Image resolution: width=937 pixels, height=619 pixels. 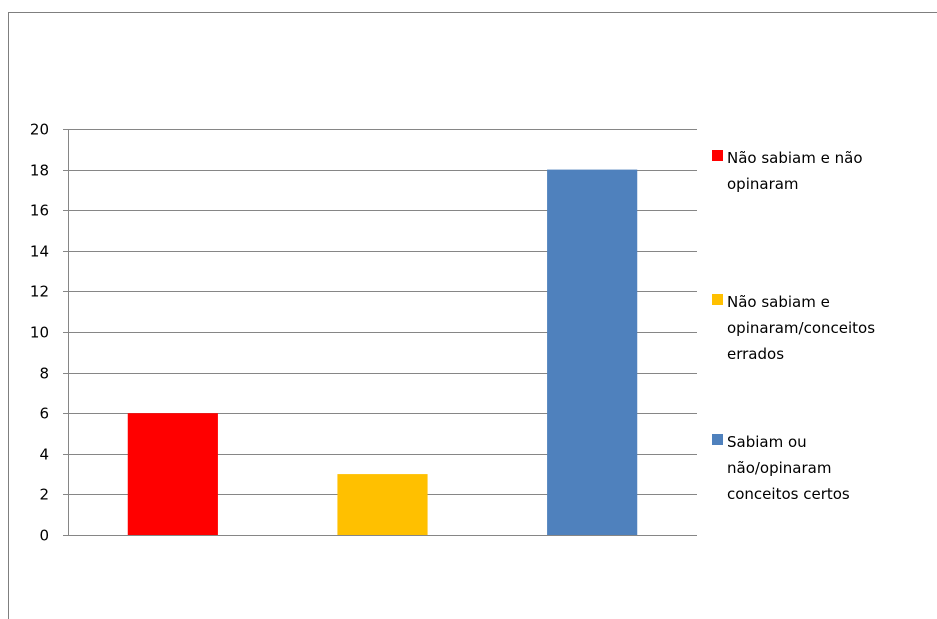 What do you see at coordinates (795, 158) in the screenshot?
I see `legend-label-1-line-1: Não sabiam e não` at bounding box center [795, 158].